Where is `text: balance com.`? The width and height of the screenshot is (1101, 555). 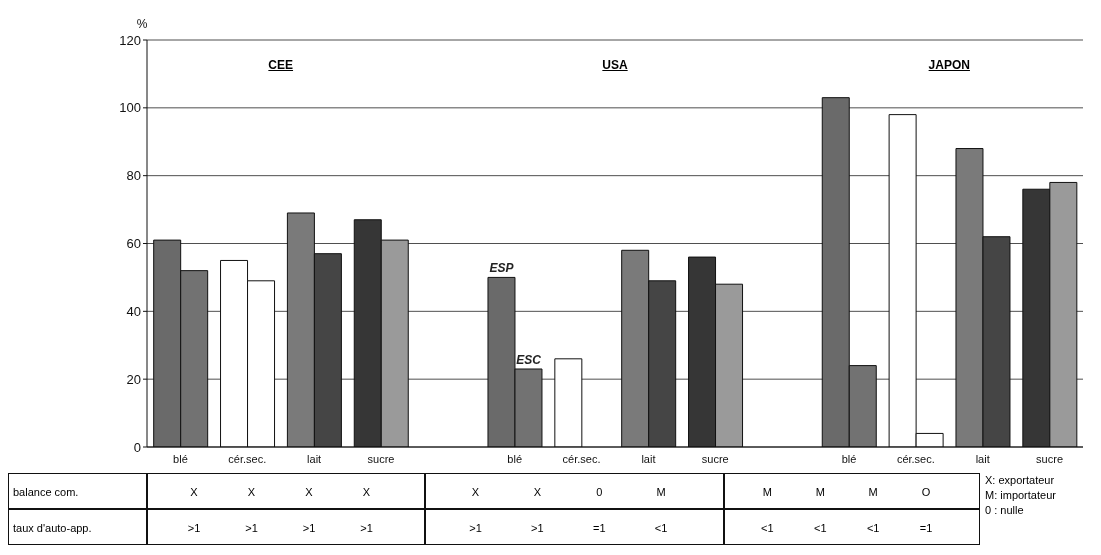
text: balance com. is located at coordinates (77, 491).